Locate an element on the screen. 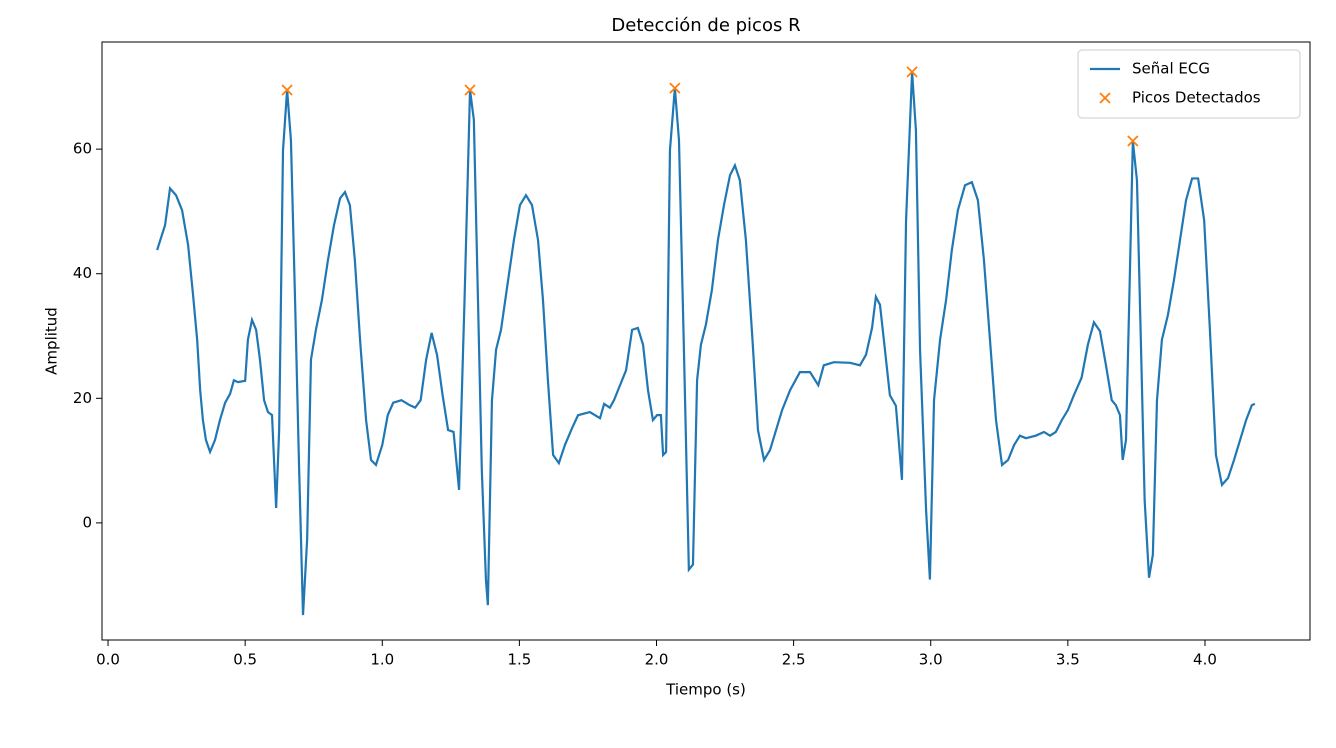 This screenshot has height=748, width=1336. x-tick-label: 1.5 is located at coordinates (519, 660).